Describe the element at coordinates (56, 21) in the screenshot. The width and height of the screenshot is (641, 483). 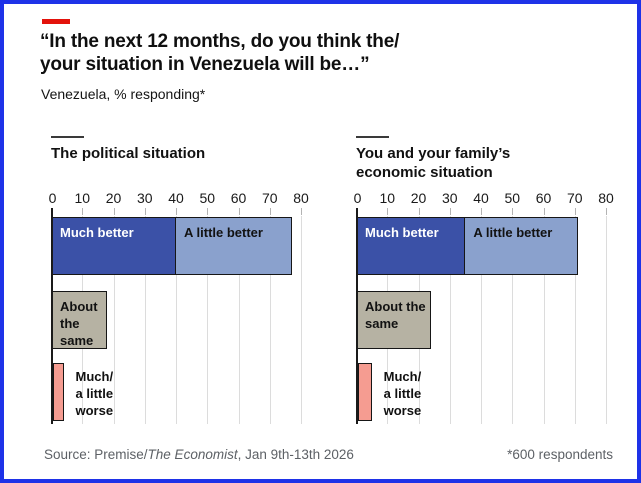
I see `economist-red-tick` at that location.